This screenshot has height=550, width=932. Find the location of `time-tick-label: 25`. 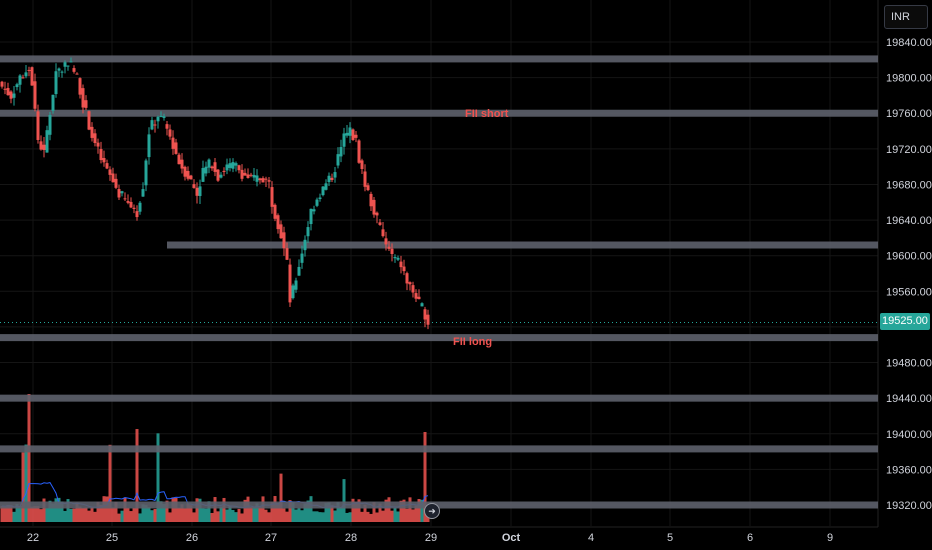

time-tick-label: 25 is located at coordinates (112, 538).